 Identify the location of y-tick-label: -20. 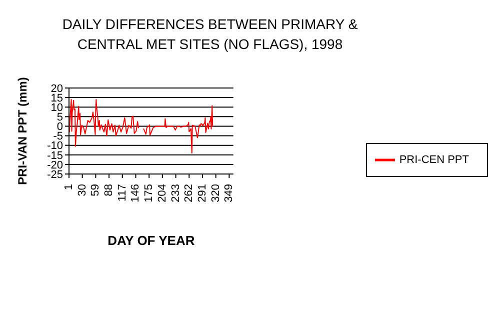
(55, 165).